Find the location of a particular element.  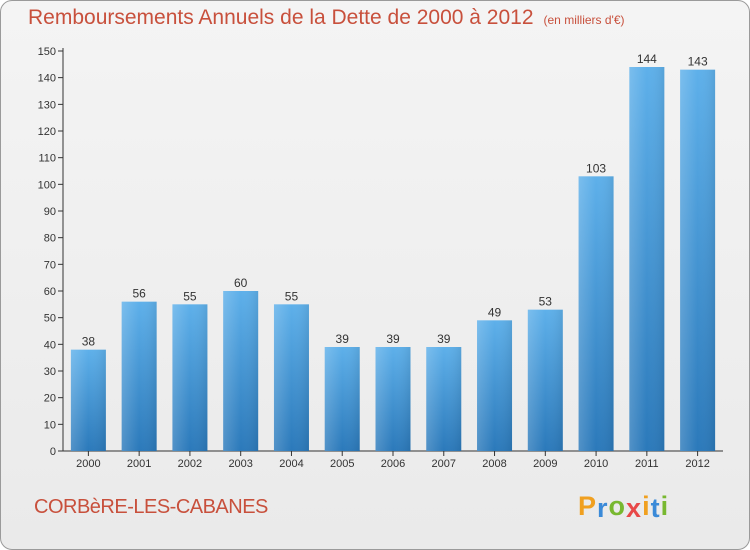

logo-letter: P is located at coordinates (588, 506).